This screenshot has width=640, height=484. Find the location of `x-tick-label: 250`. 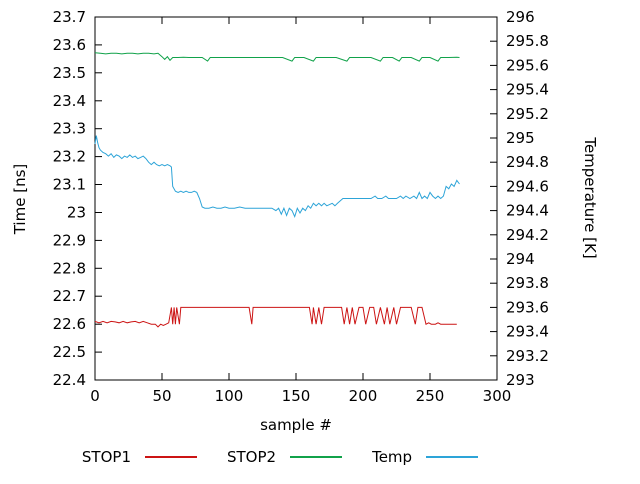

x-tick-label: 250 is located at coordinates (430, 396).